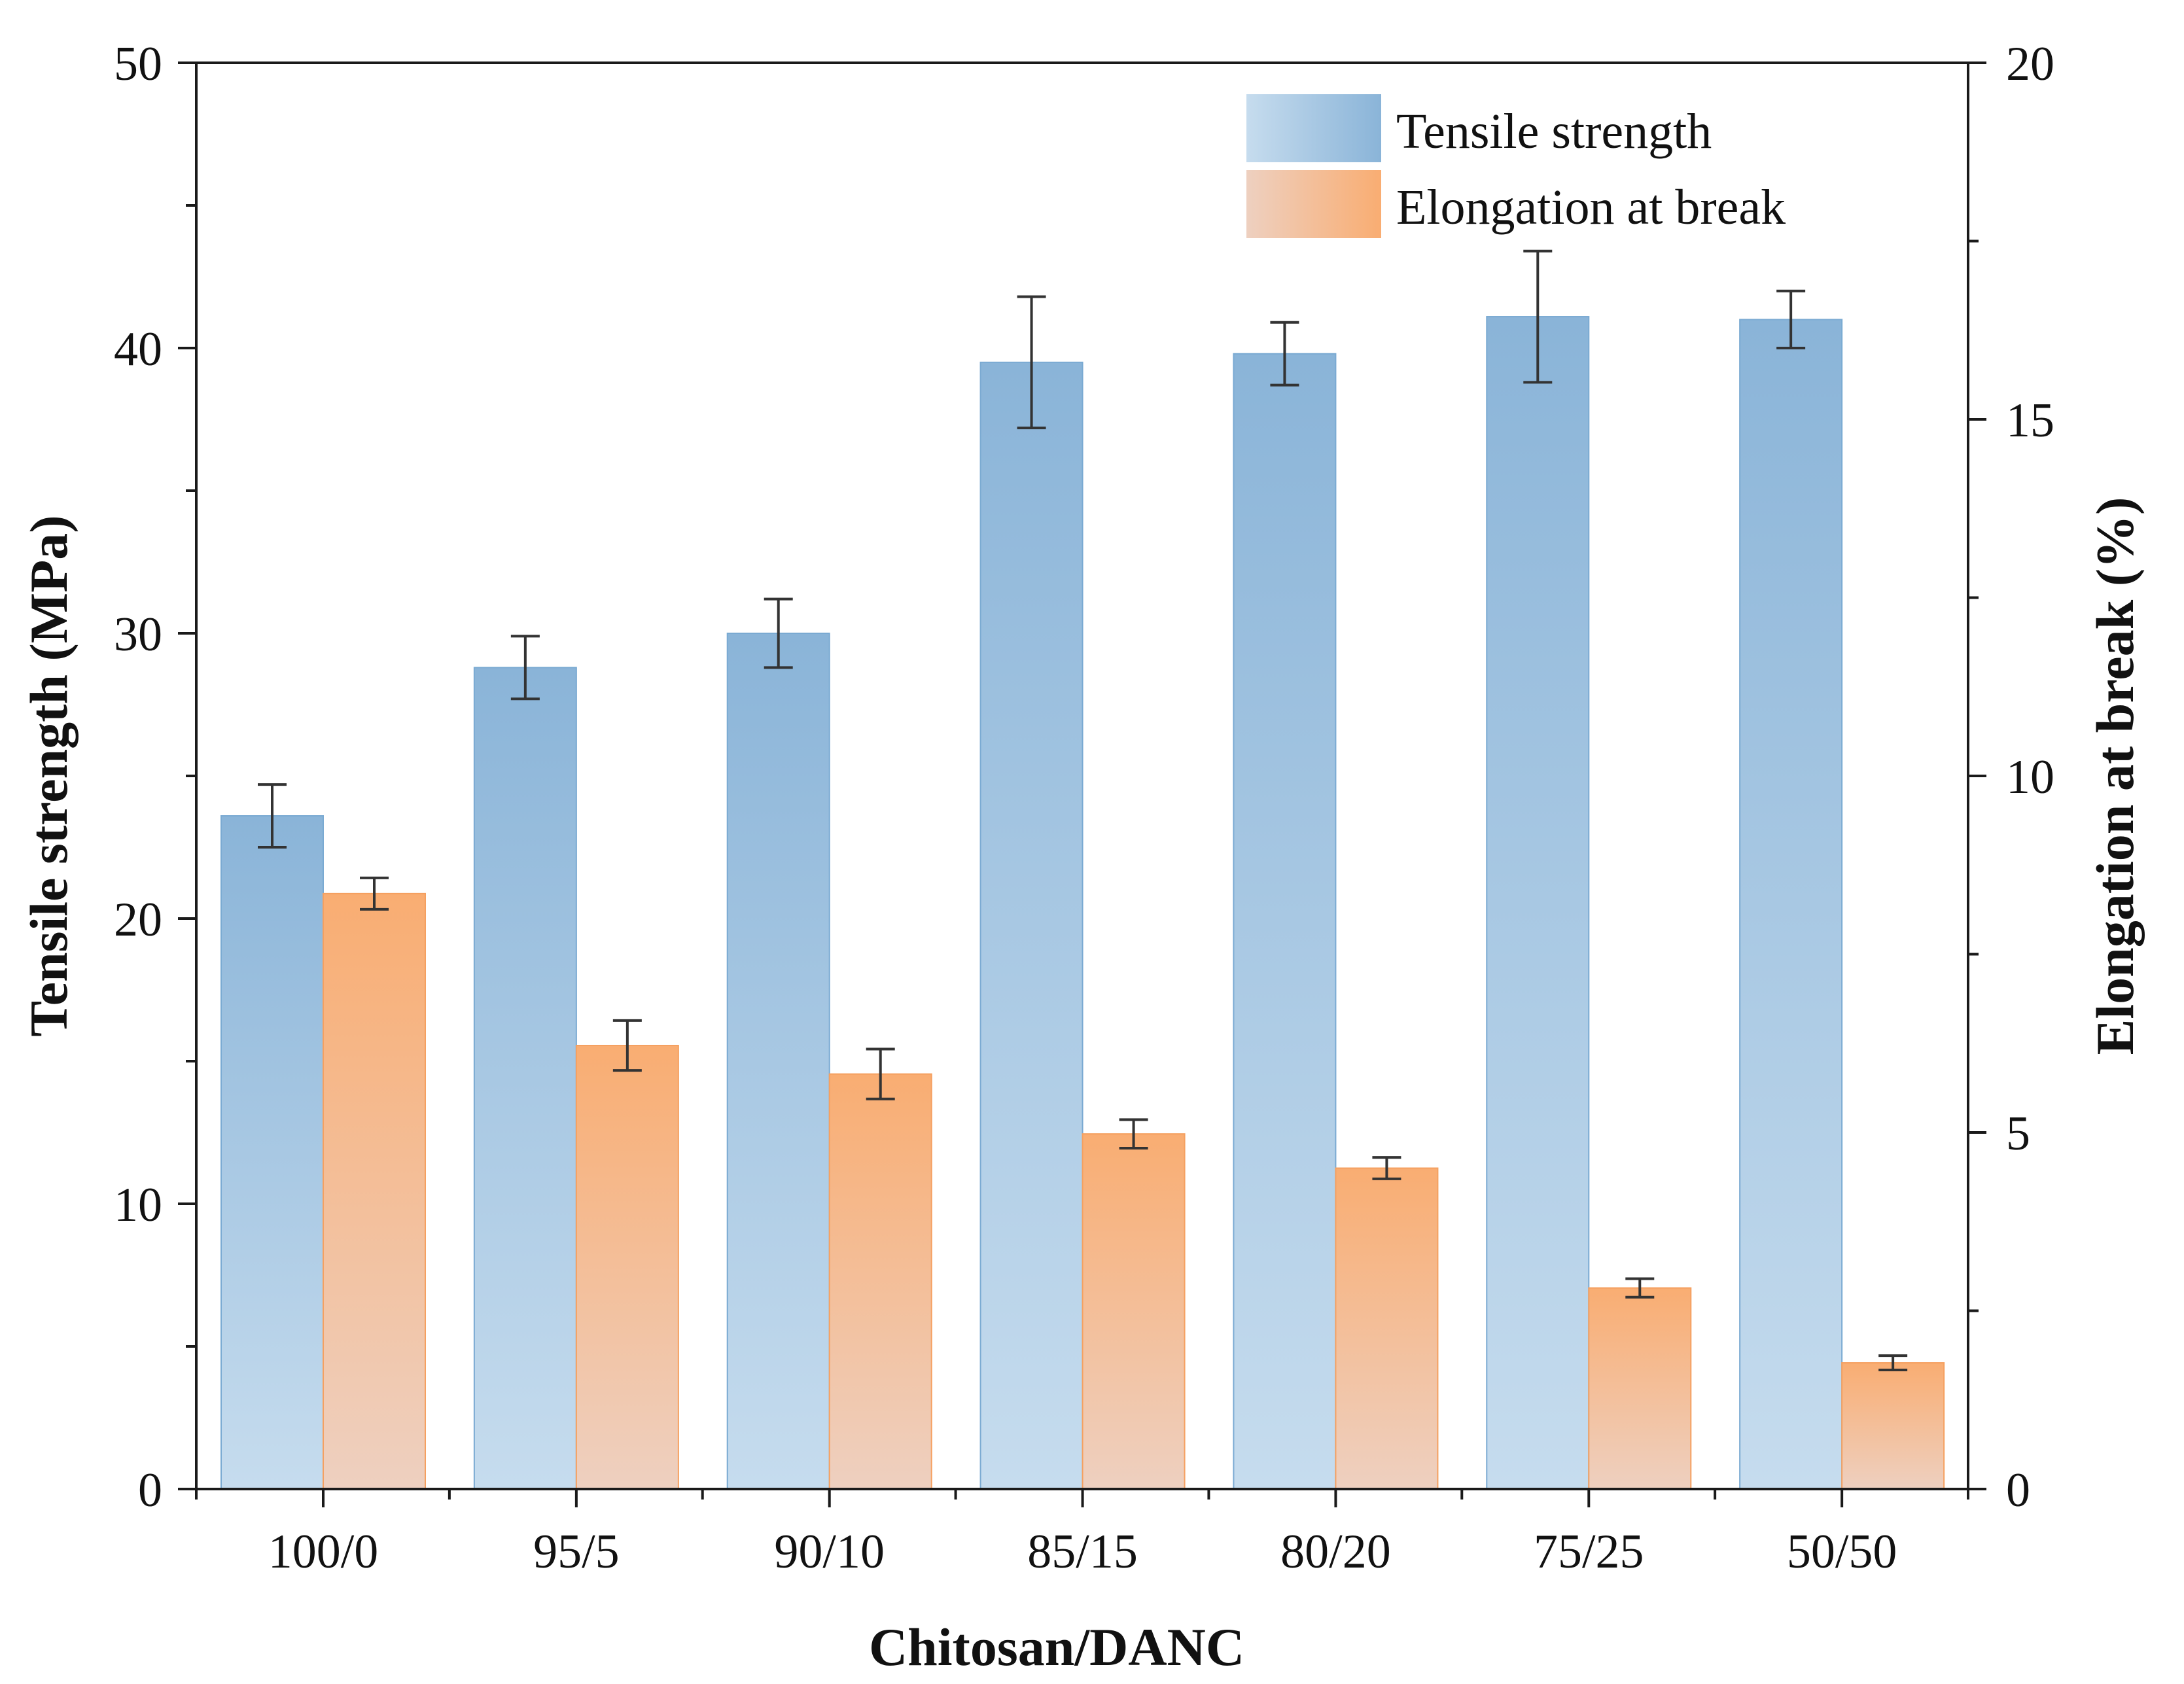  Describe the element at coordinates (576, 1552) in the screenshot. I see `x-tick-label: 95/5` at that location.